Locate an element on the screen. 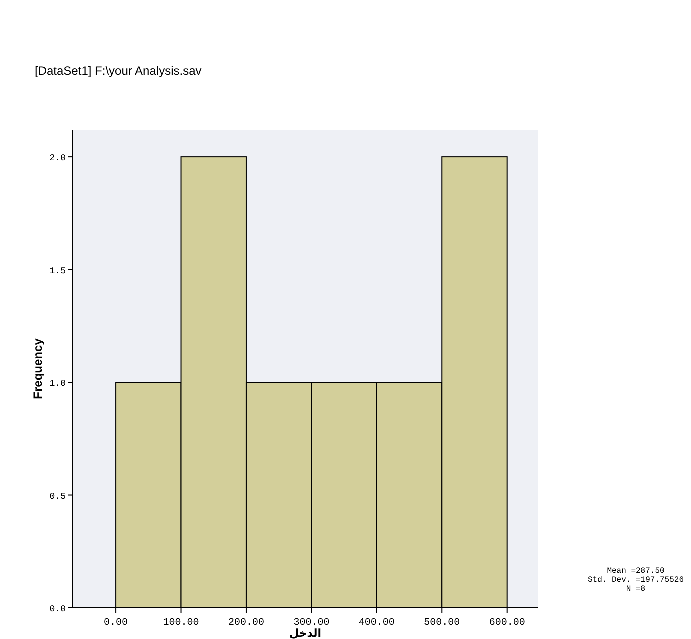 The height and width of the screenshot is (639, 691). text: Mean =287.50 is located at coordinates (636, 571).